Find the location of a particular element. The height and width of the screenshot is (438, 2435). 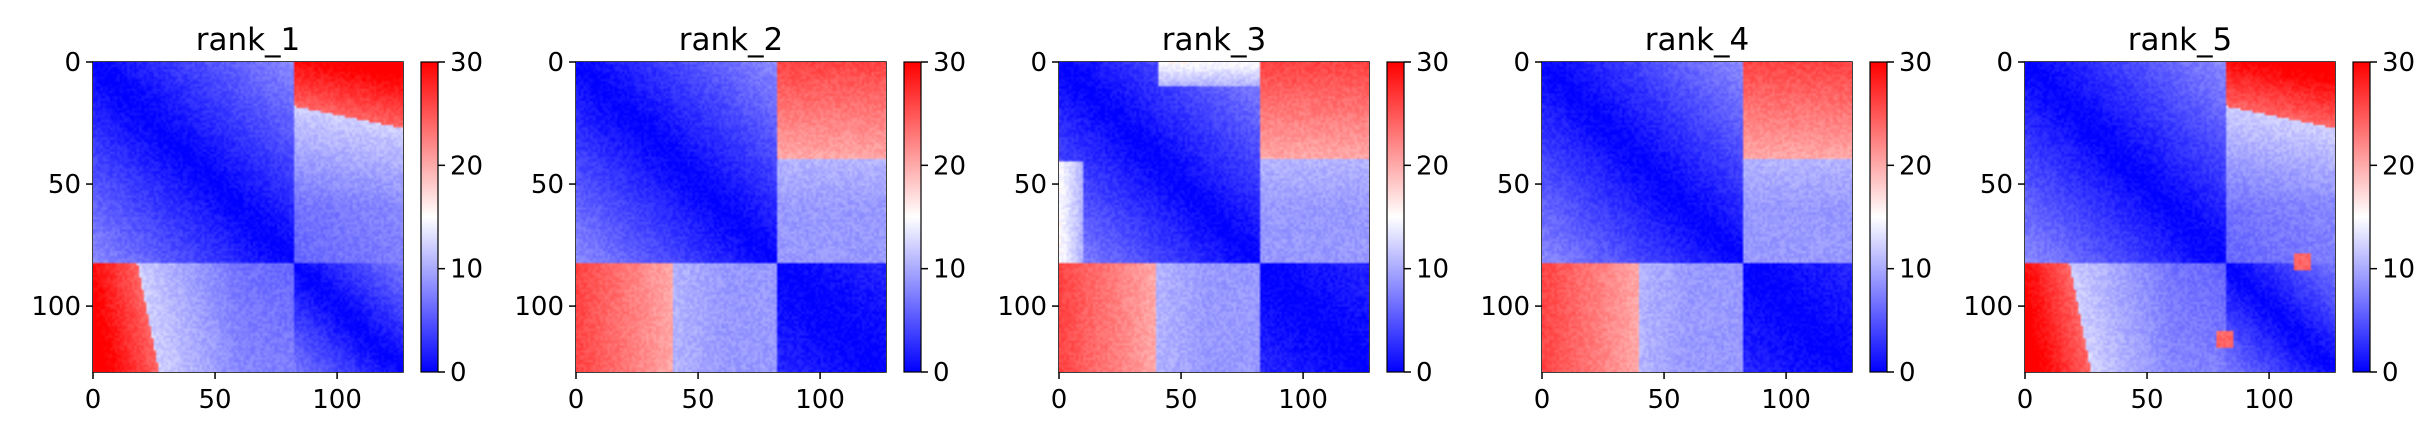

chart-title: rank_1 is located at coordinates (248, 40).